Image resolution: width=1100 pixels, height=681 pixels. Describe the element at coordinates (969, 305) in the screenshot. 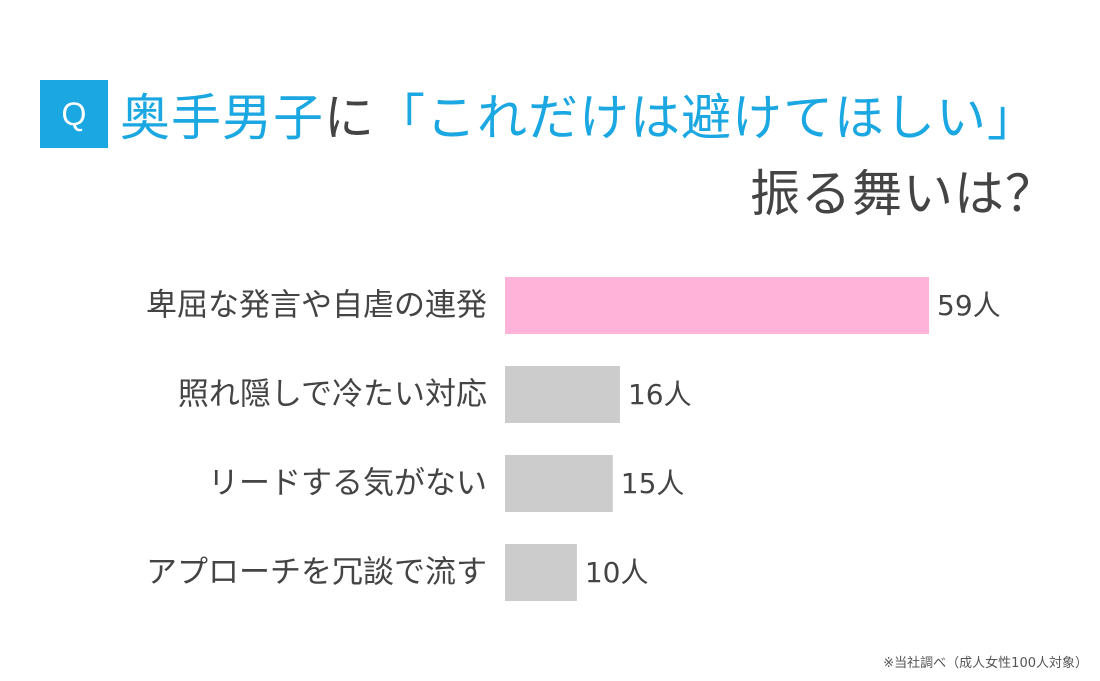

I see `value-label: 59人` at that location.